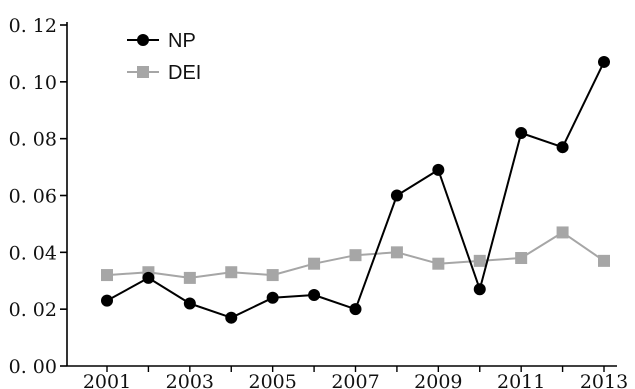 Image resolution: width=635 pixels, height=389 pixels. What do you see at coordinates (438, 380) in the screenshot?
I see `x-tick-label: 2009` at bounding box center [438, 380].